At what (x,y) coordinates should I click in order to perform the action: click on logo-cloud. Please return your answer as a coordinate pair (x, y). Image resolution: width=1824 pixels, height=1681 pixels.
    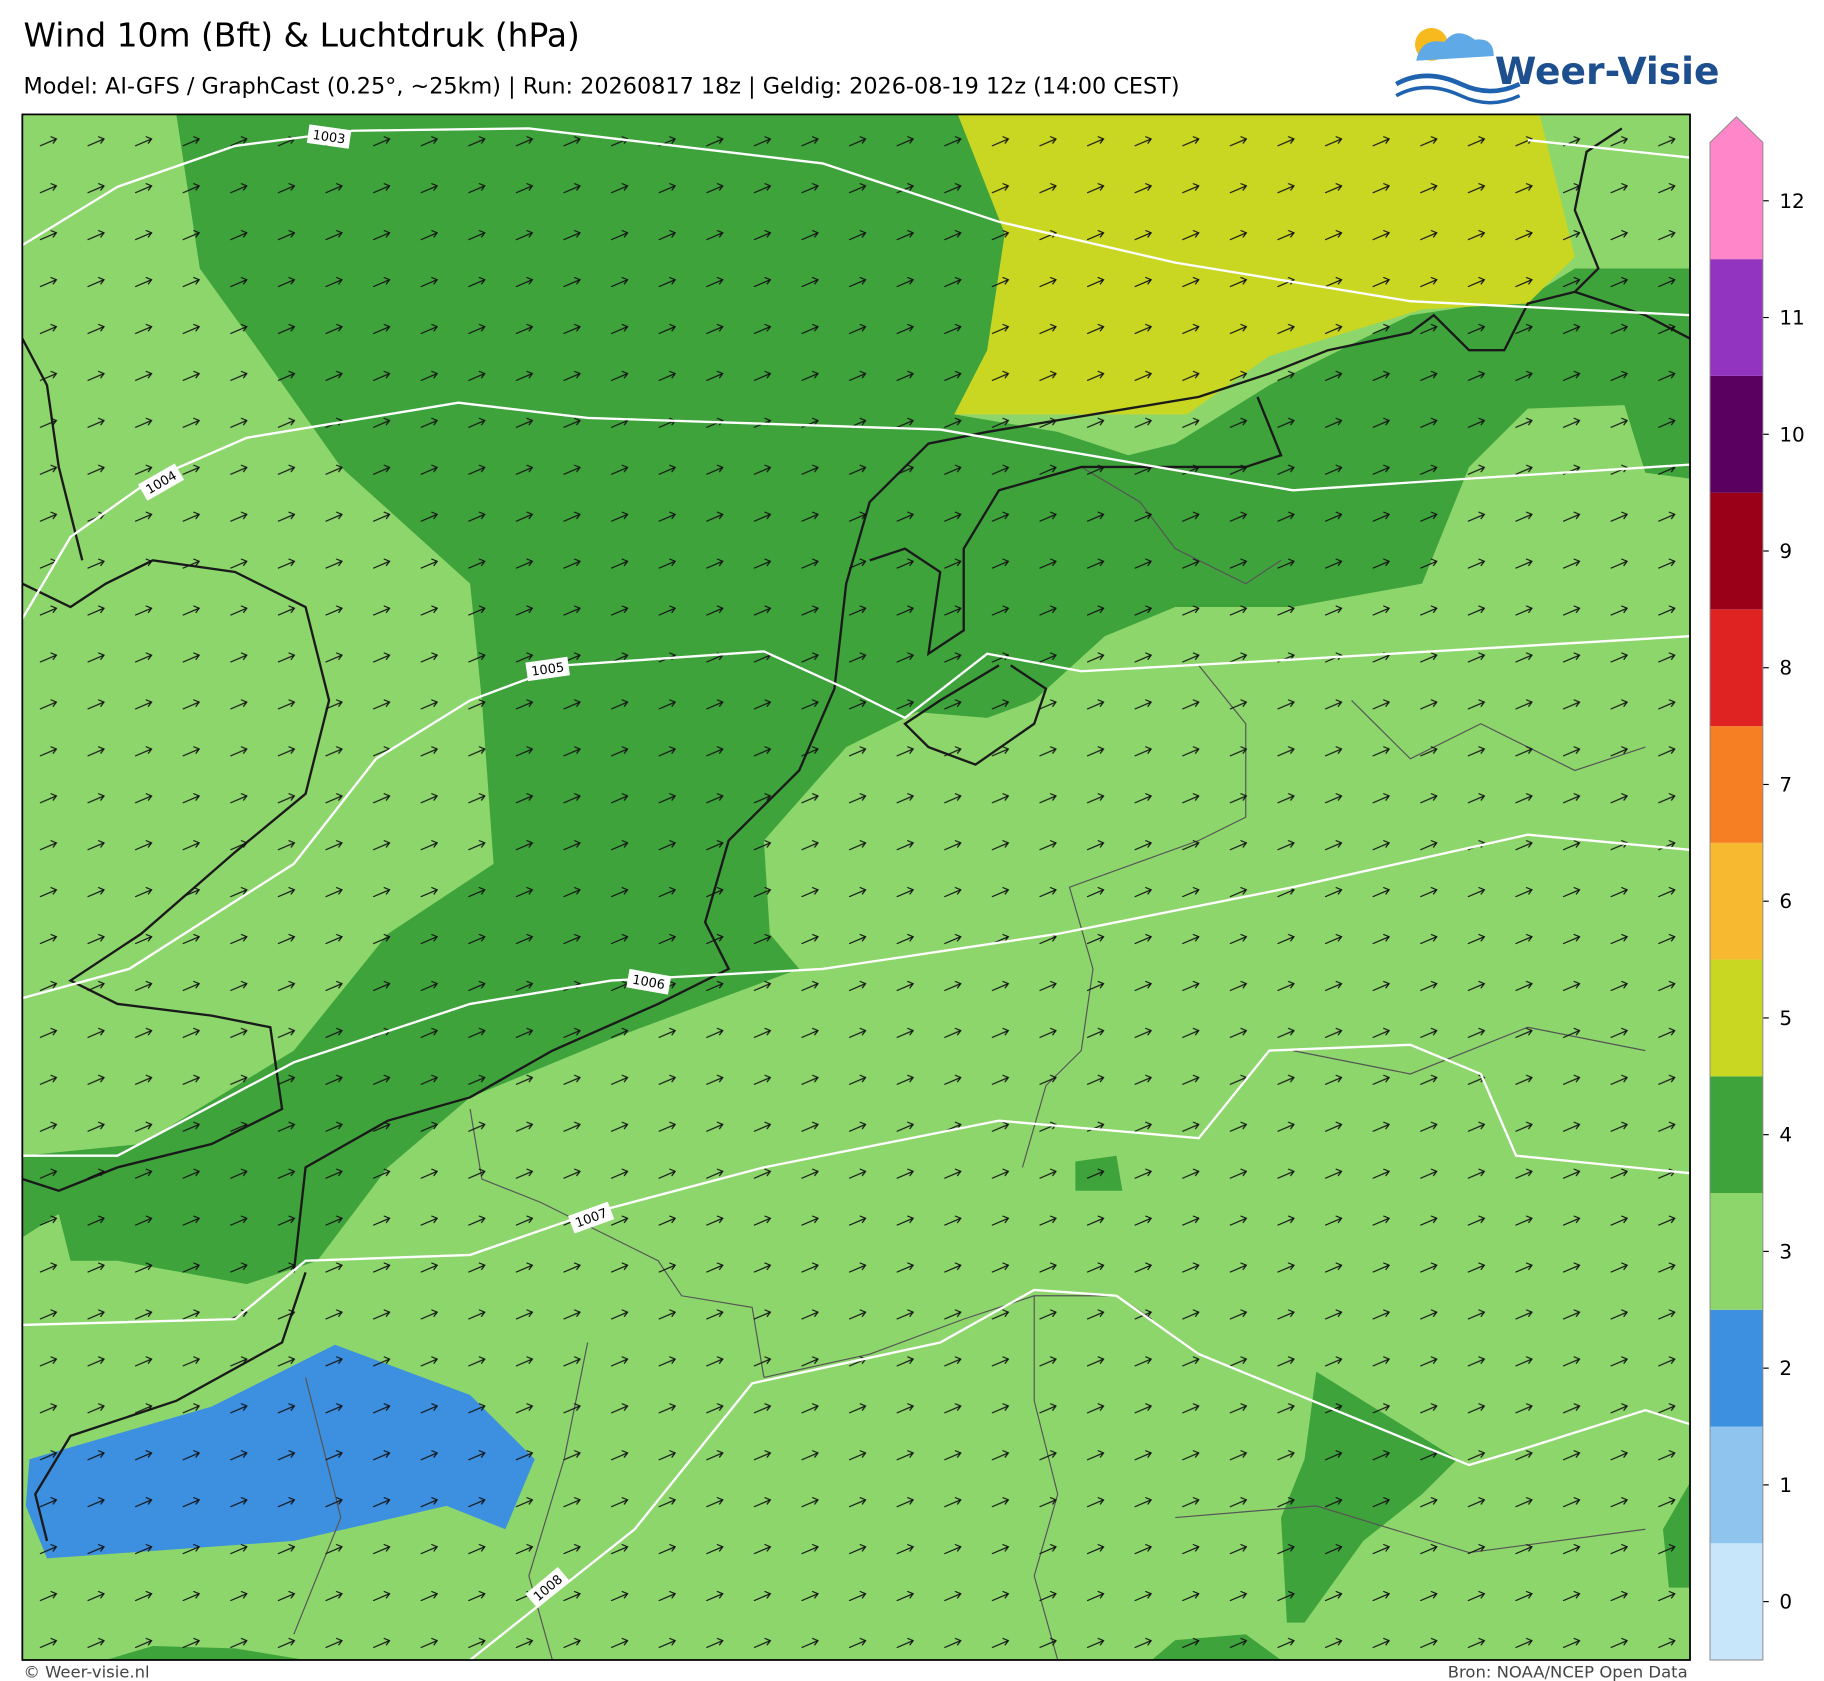
    Looking at the image, I should click on (1455, 47).